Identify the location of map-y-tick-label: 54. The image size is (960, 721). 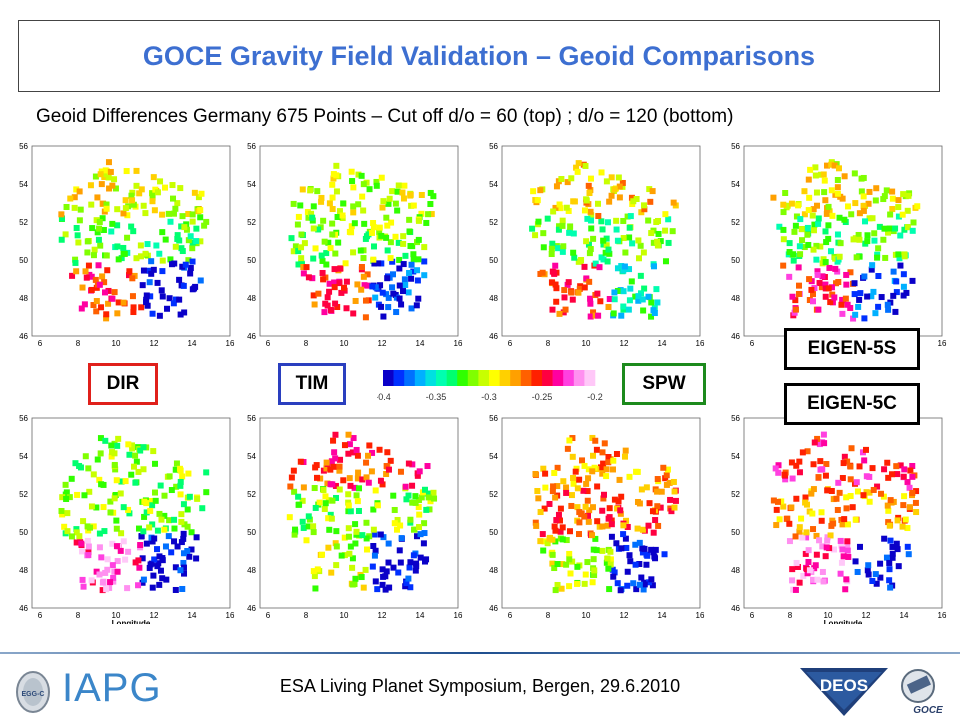
(493, 184).